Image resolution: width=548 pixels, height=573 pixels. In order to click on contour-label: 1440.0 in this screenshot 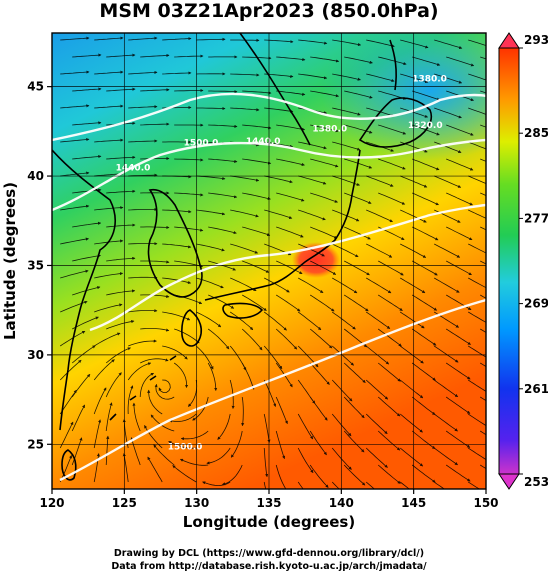, I will do `click(133, 169)`.